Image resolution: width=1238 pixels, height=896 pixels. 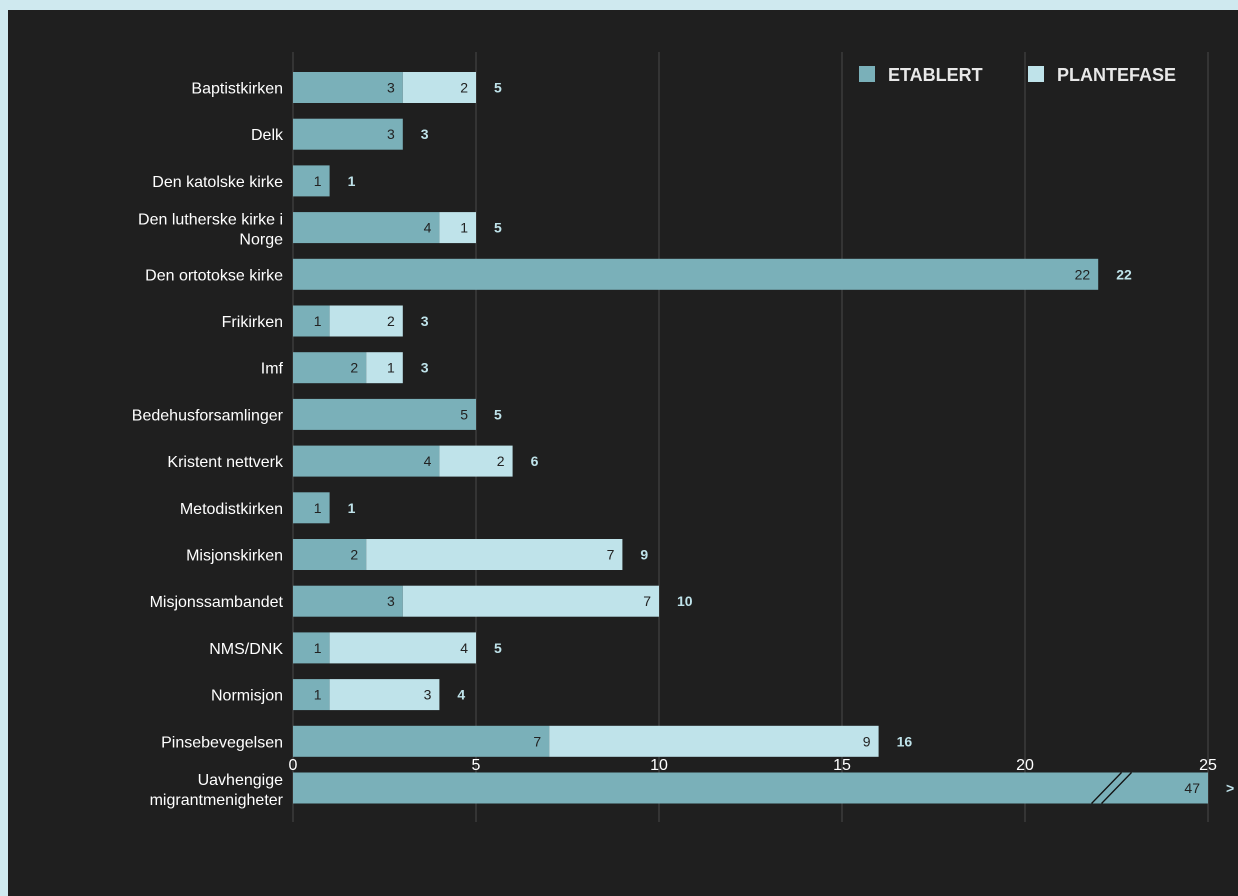 What do you see at coordinates (644, 555) in the screenshot?
I see `bar-total-label: 9` at bounding box center [644, 555].